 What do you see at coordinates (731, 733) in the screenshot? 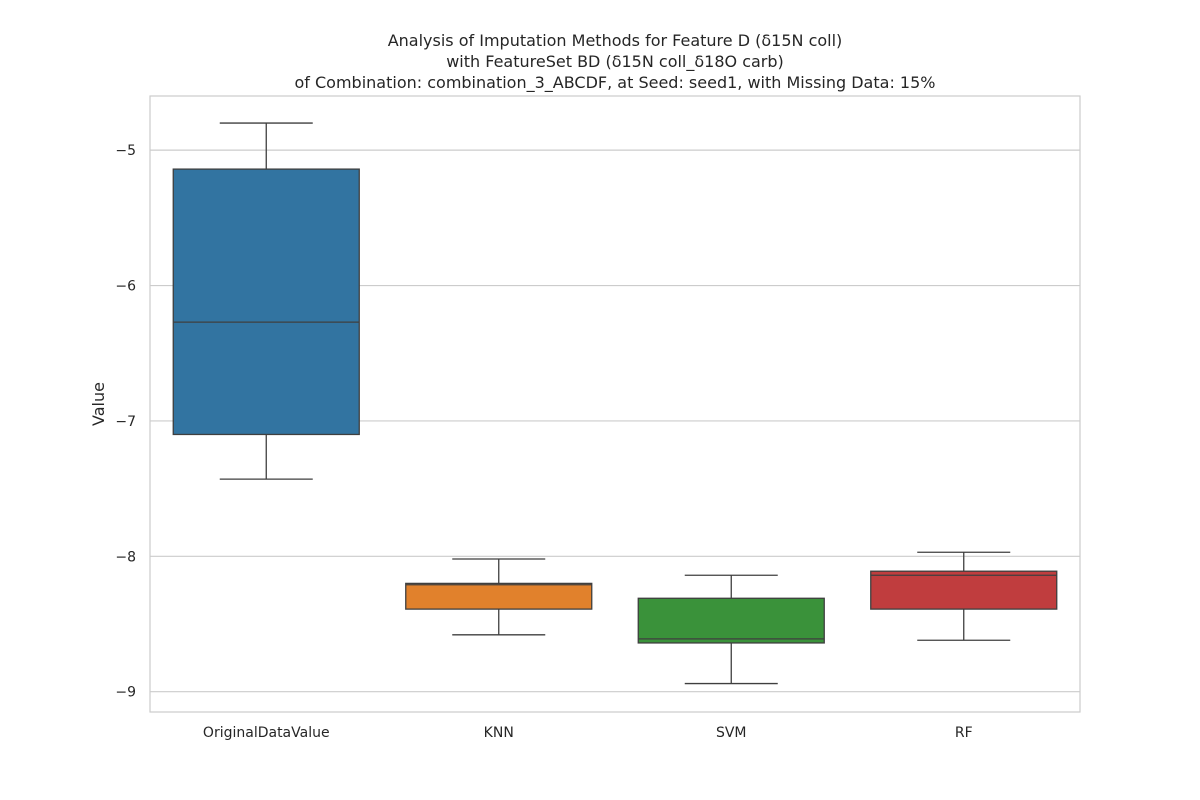
I see `x-tick-label: SVM` at bounding box center [731, 733].